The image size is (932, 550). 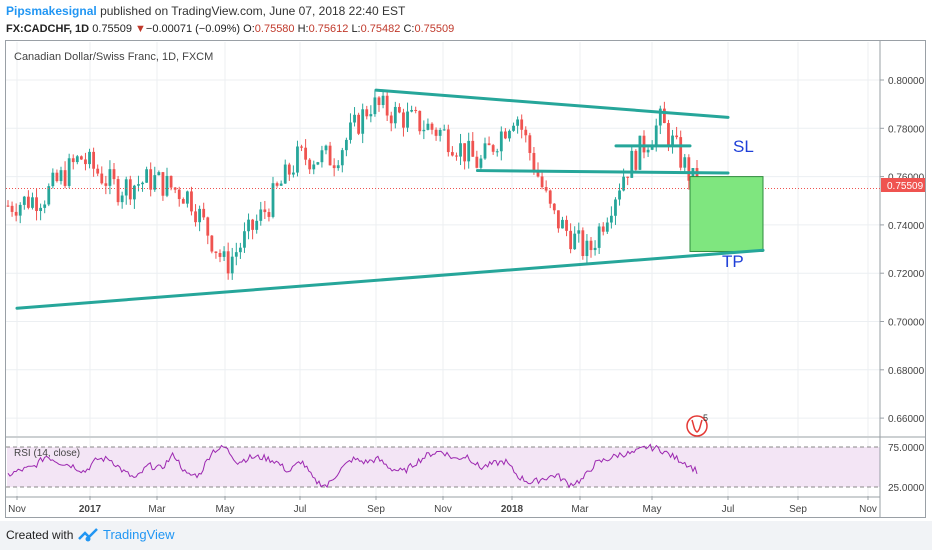 What do you see at coordinates (48, 29) in the screenshot?
I see `symbol-label: FX:CADCHF, 1D` at bounding box center [48, 29].